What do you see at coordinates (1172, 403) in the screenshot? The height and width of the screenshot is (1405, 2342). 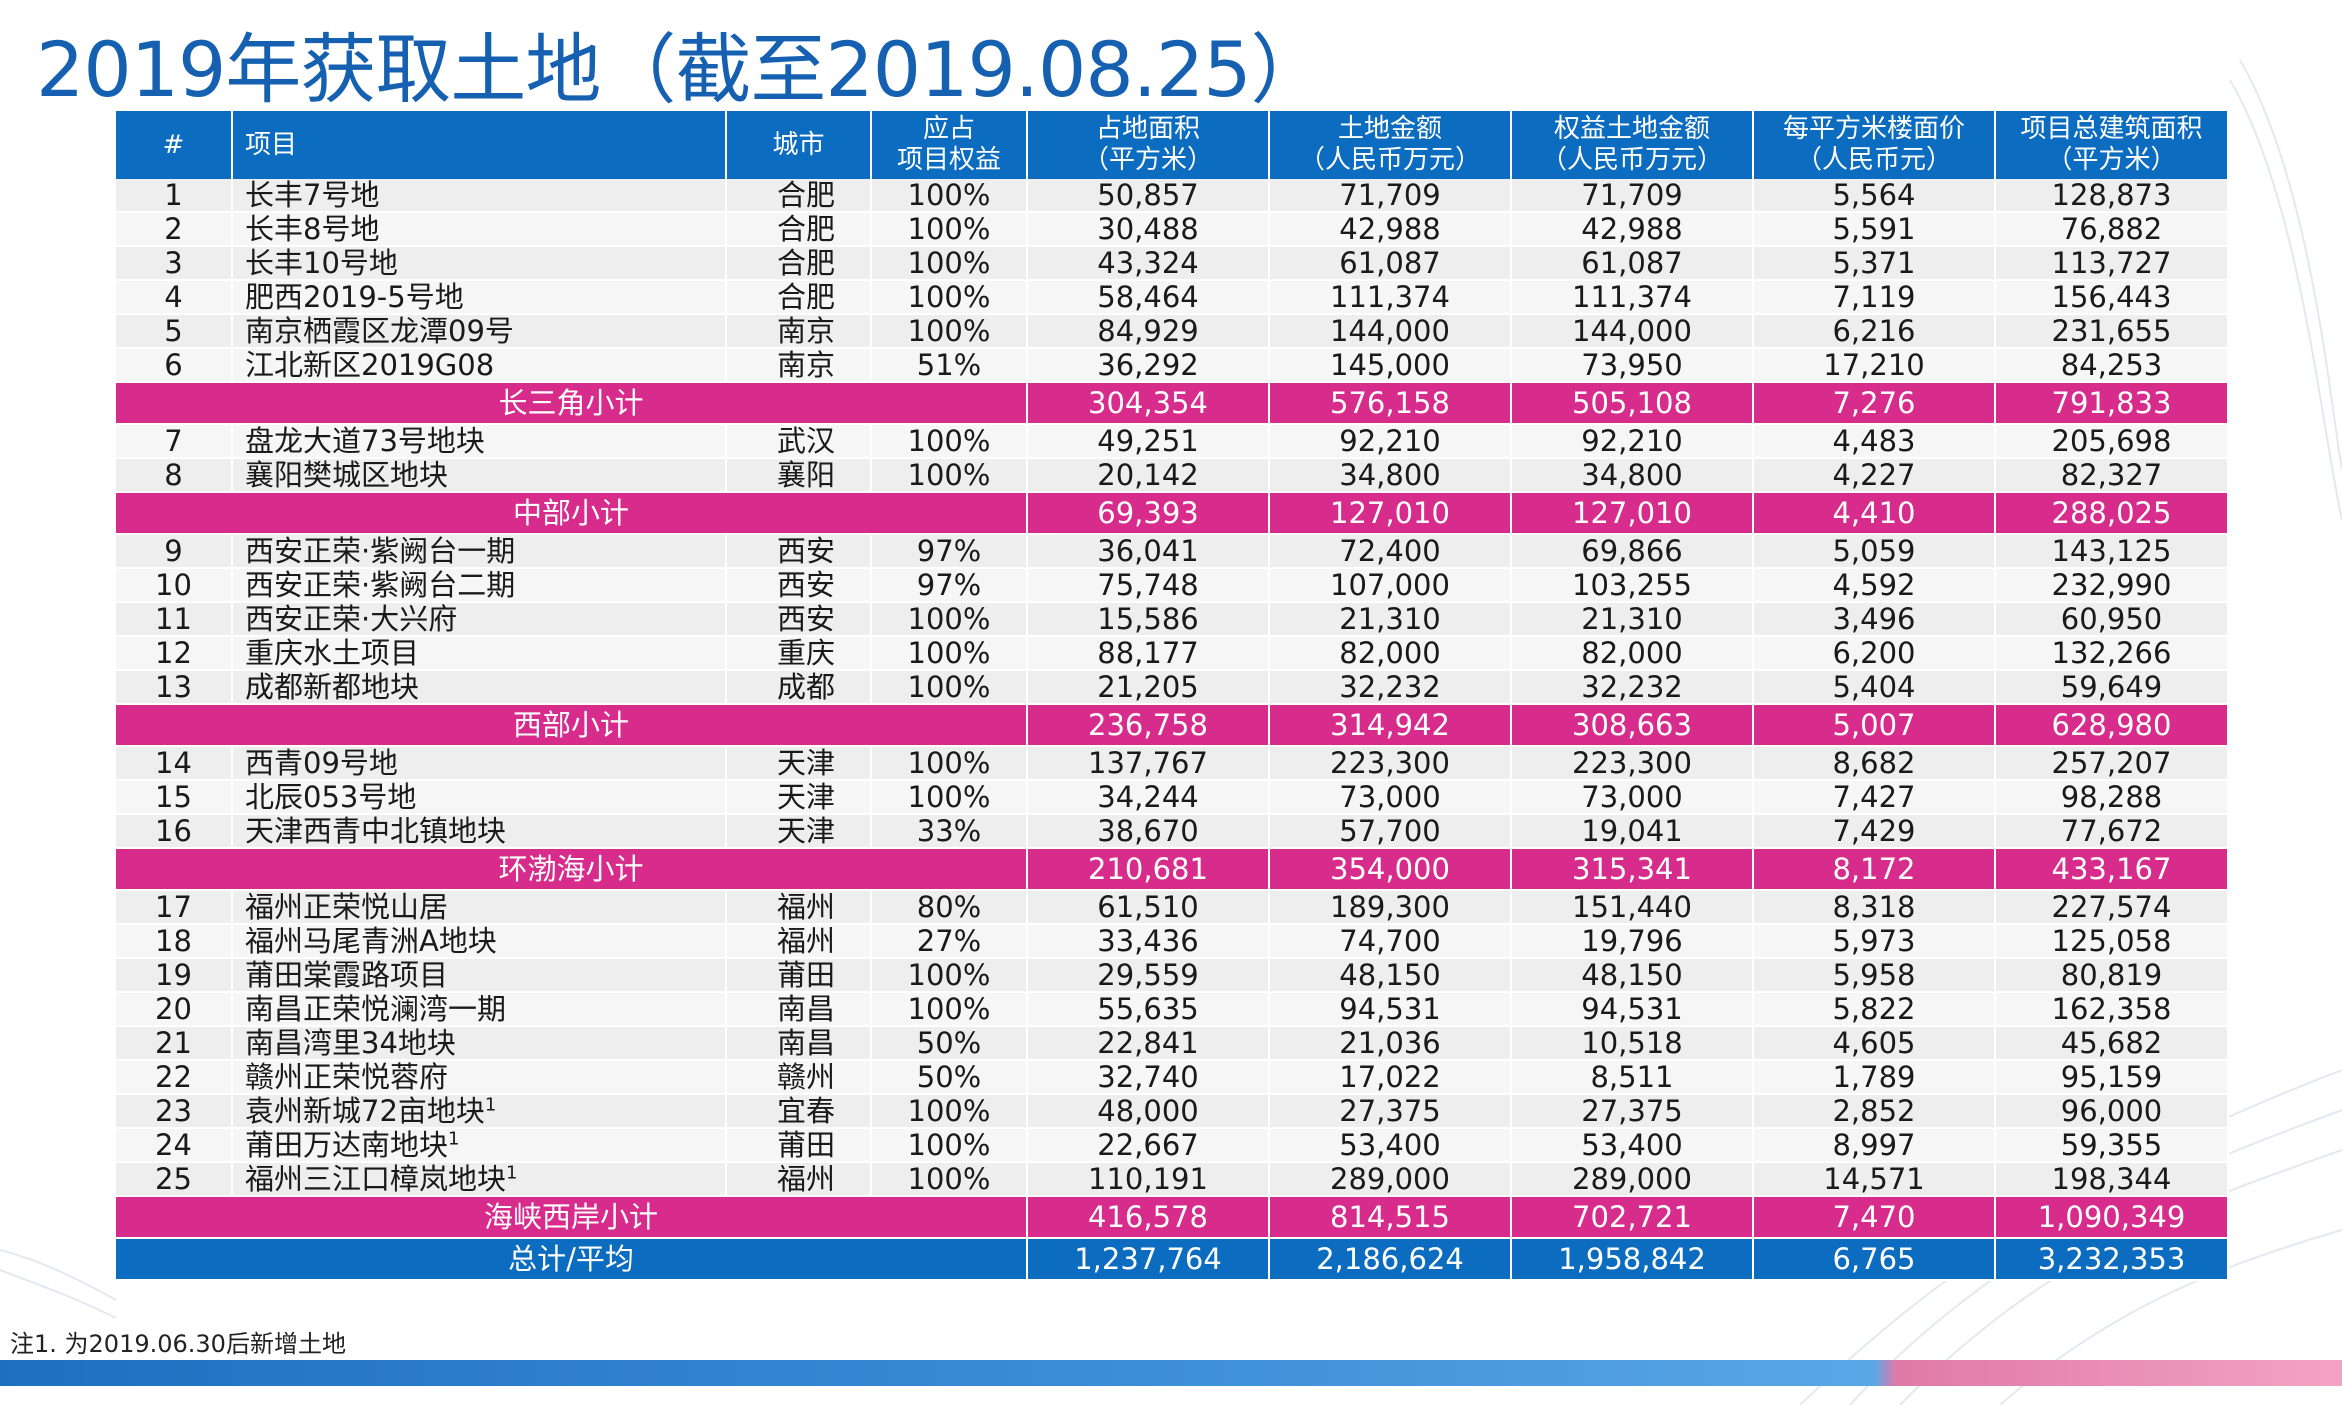 I see `subtotal-row: 长三角小计 304,354 576,158 505,108 7,276 791,833` at bounding box center [1172, 403].